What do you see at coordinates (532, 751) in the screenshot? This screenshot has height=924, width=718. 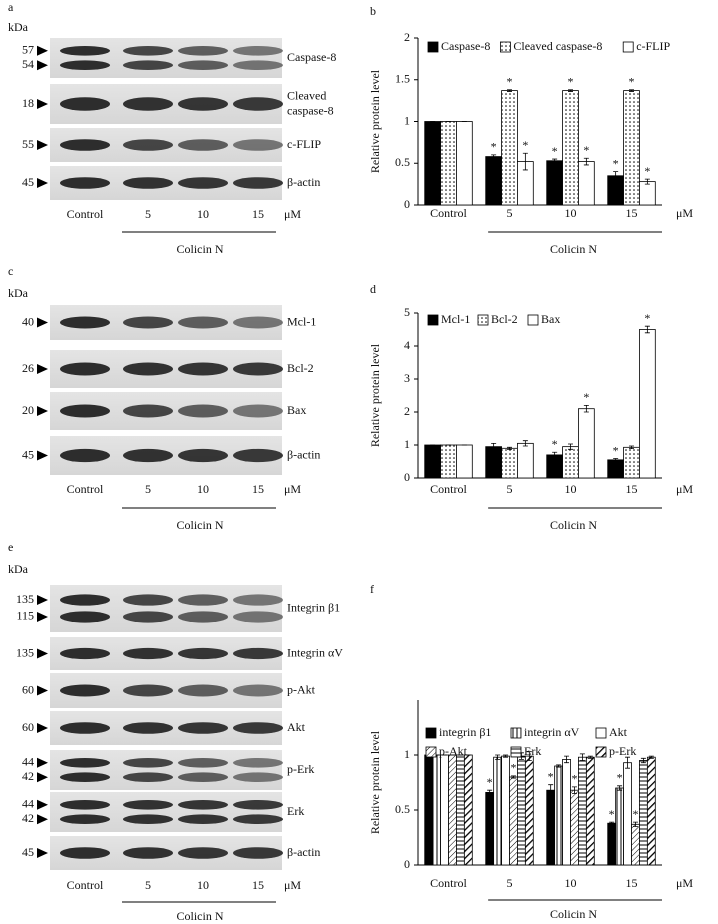 I see `legend-label: Erk` at bounding box center [532, 751].